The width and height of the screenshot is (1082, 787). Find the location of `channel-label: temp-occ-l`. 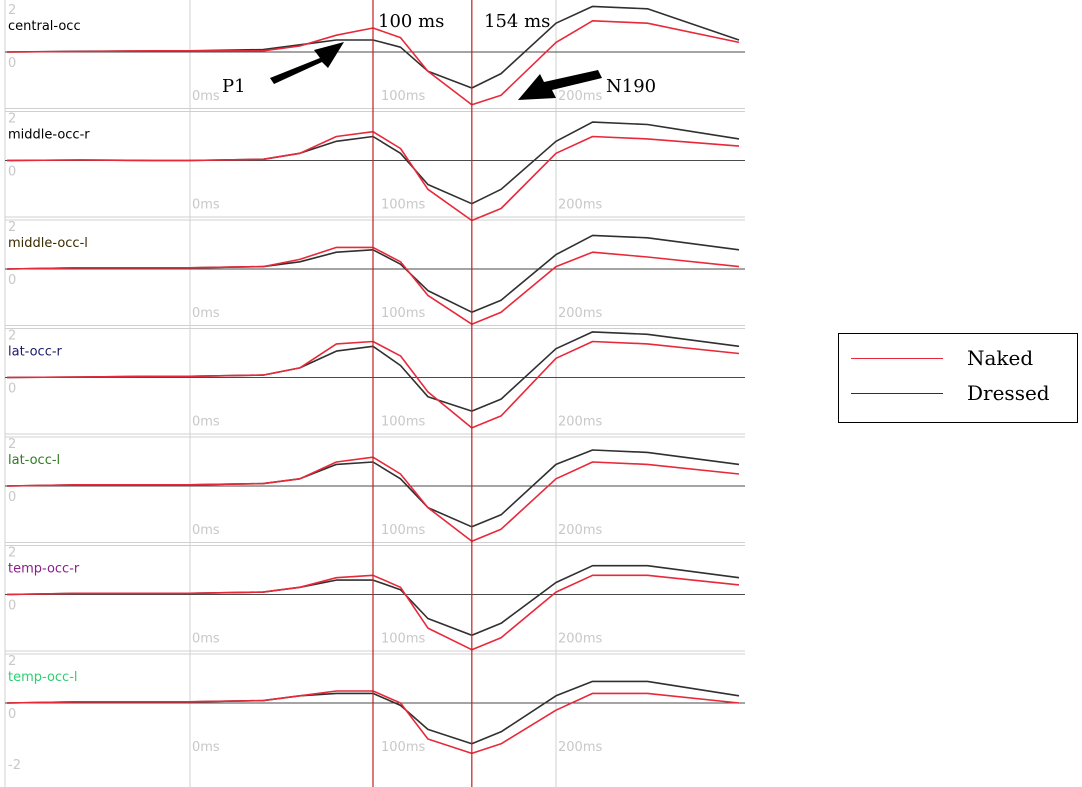

channel-label: temp-occ-l is located at coordinates (43, 677).